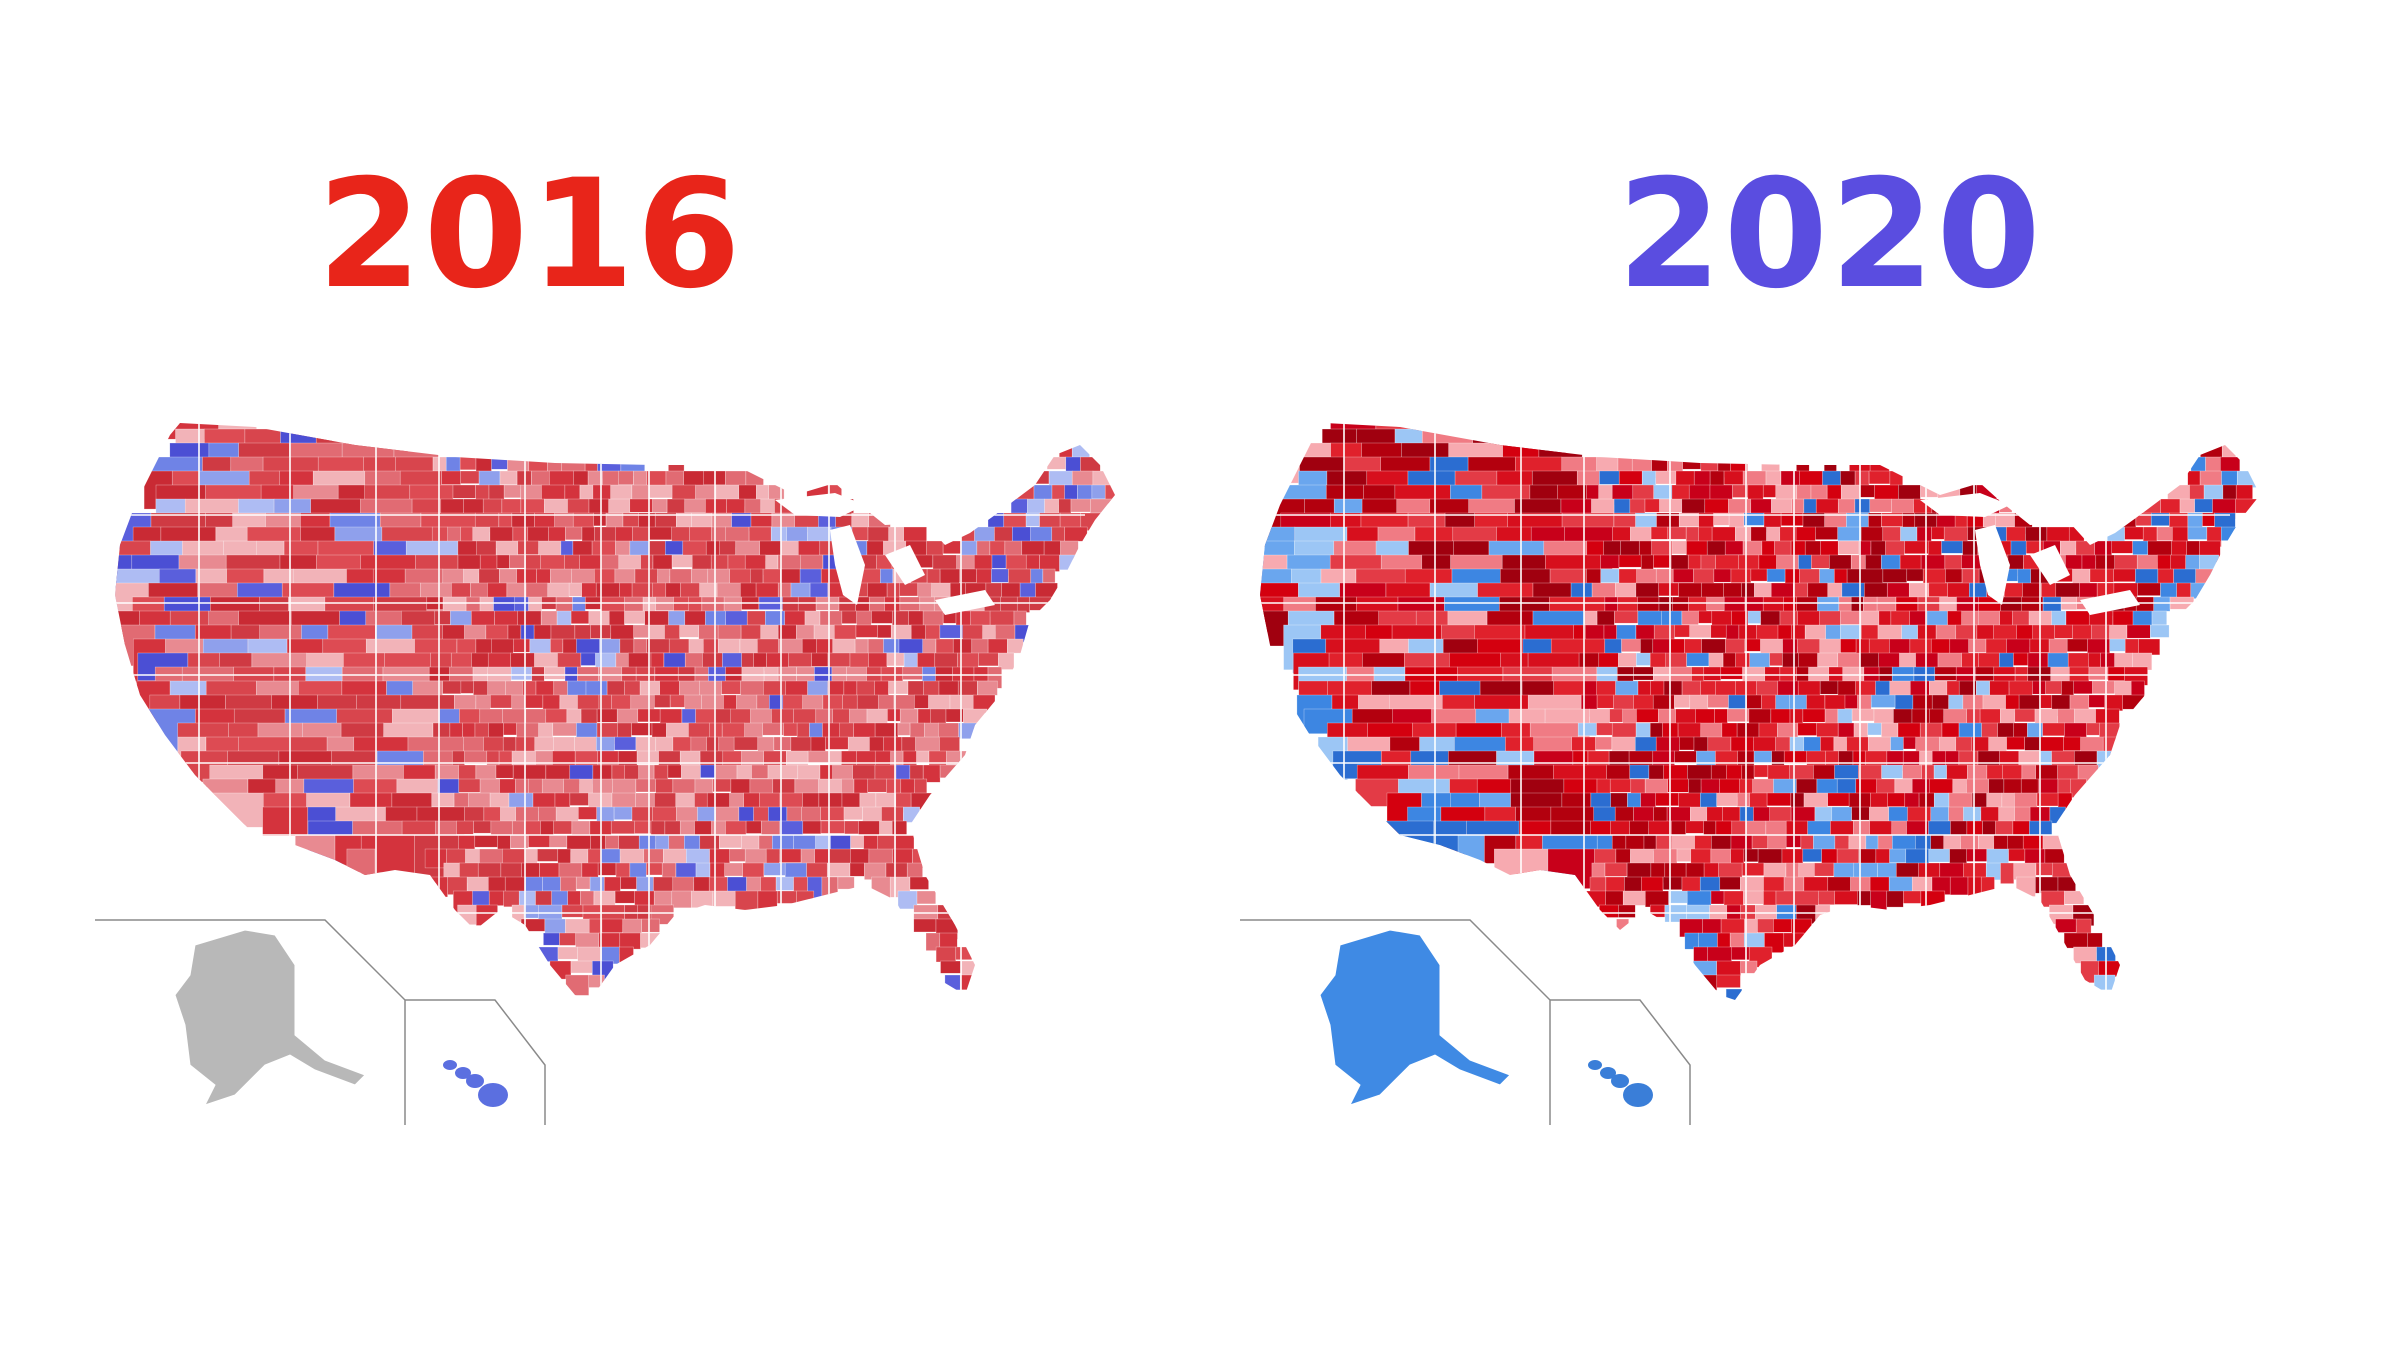 This screenshot has height=1350, width=2400. I want to click on alaska-shape, so click(270, 1017).